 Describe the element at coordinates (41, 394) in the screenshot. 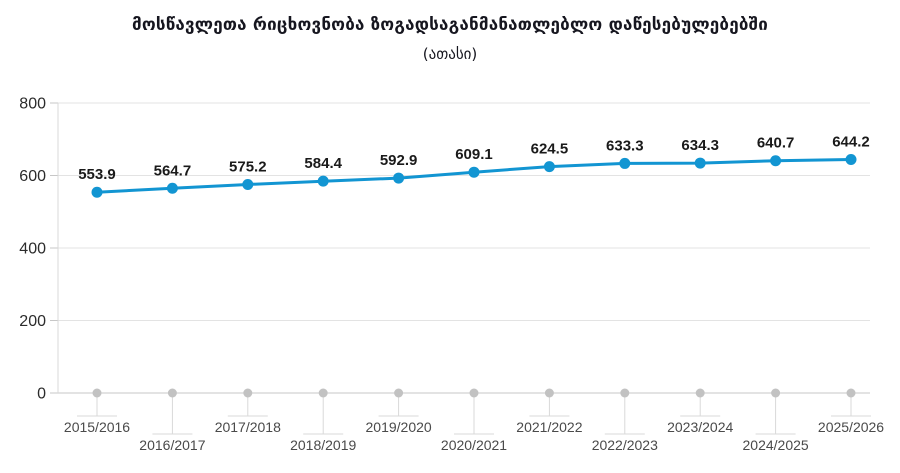

I see `y-axis-label: 0` at that location.